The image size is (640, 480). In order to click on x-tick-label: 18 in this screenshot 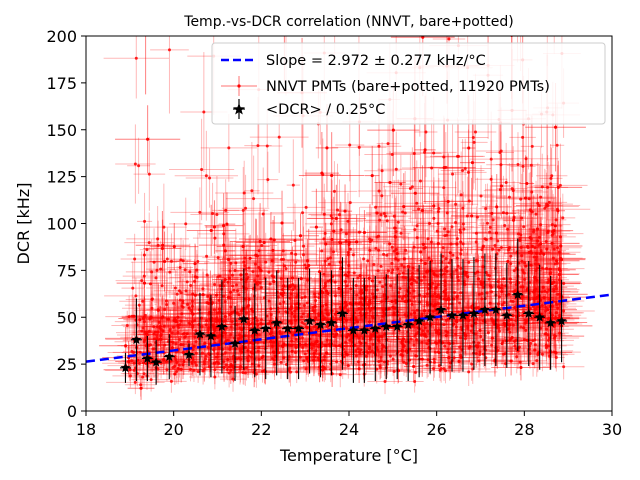, I will do `click(86, 429)`.